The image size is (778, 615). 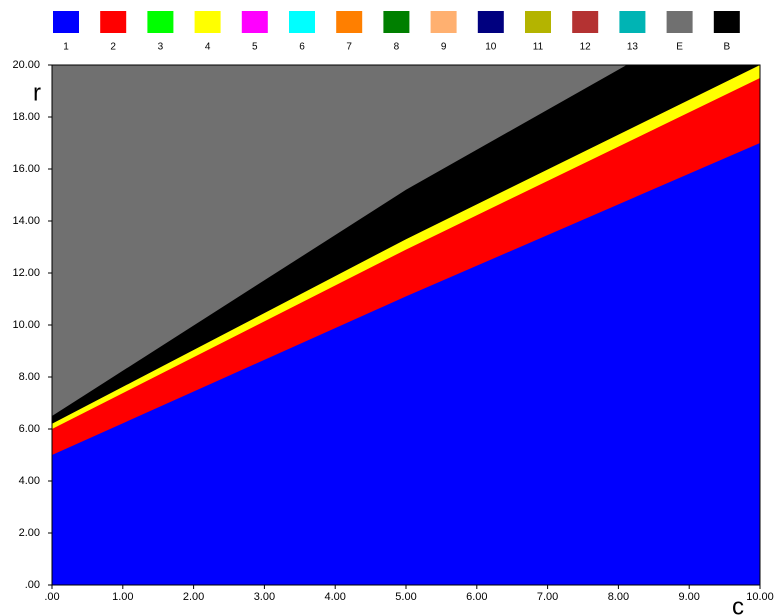 What do you see at coordinates (32, 585) in the screenshot?
I see `y-tick-label: .00` at bounding box center [32, 585].